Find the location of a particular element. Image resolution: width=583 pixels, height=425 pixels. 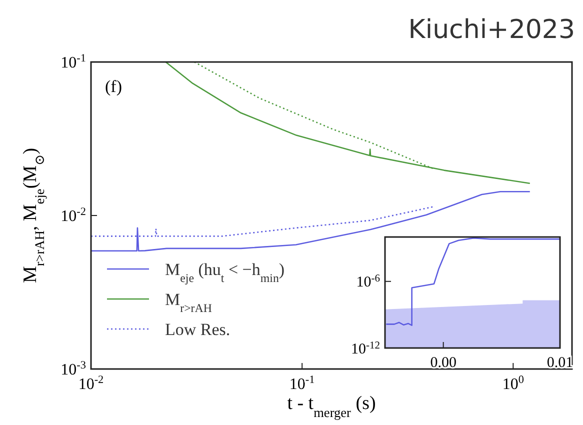

x-tick-label: 0.00 is located at coordinates (443, 363).